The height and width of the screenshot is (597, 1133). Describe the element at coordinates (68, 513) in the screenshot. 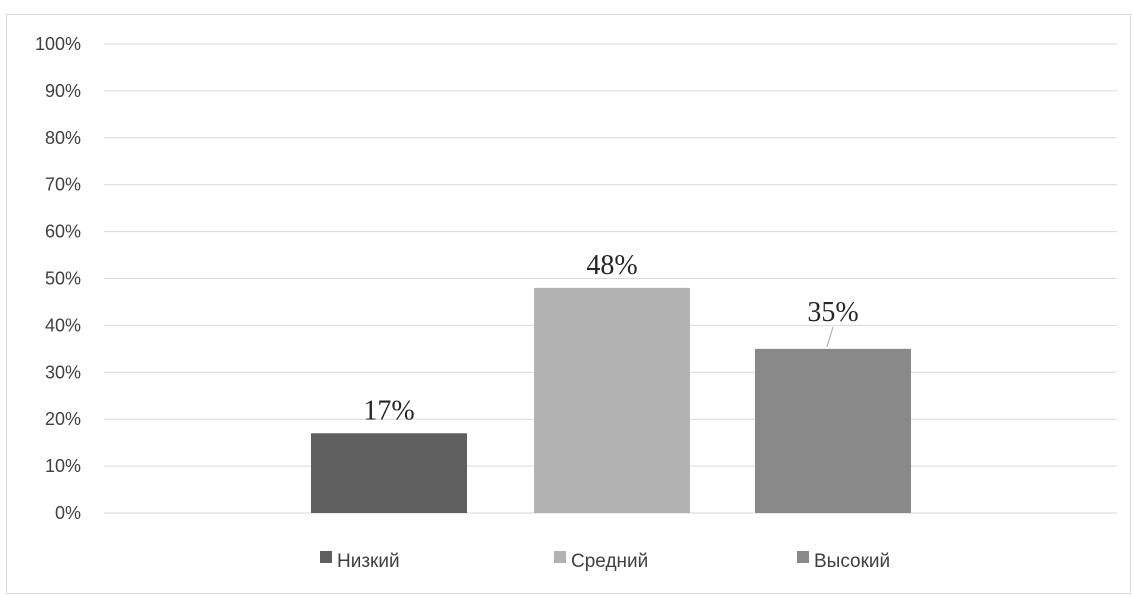

I see `y-tick-label: 0%` at that location.